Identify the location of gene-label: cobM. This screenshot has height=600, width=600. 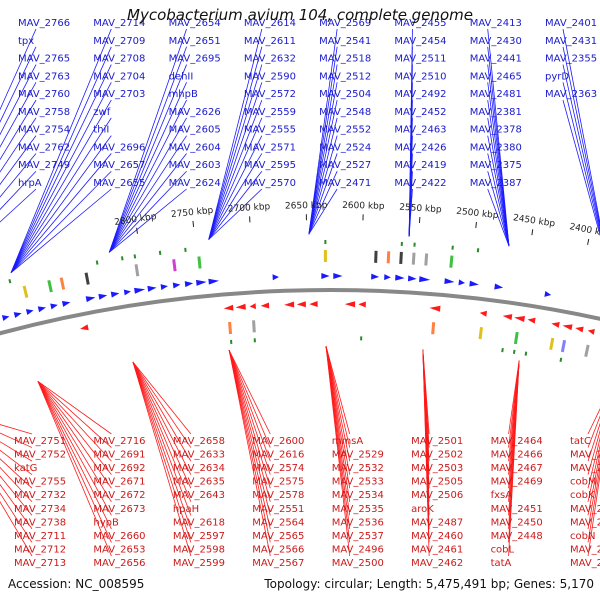
(583, 482).